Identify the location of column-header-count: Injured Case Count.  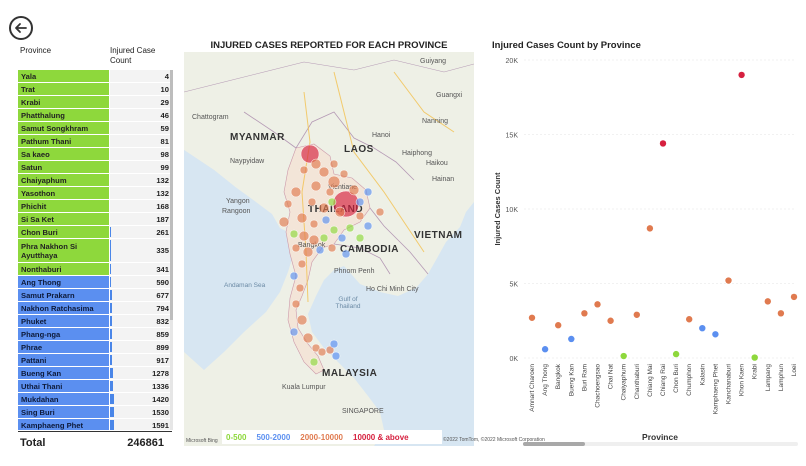
(133, 55).